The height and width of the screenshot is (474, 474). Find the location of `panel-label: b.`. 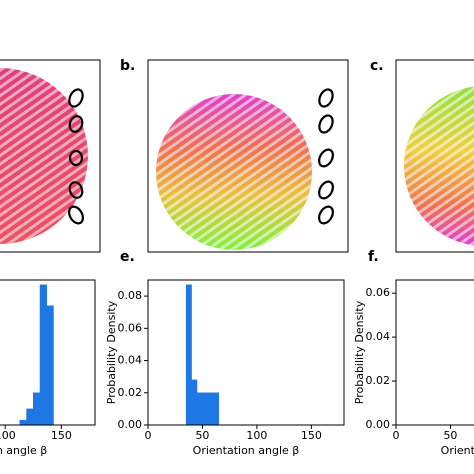

panel-label: b. is located at coordinates (127, 66).